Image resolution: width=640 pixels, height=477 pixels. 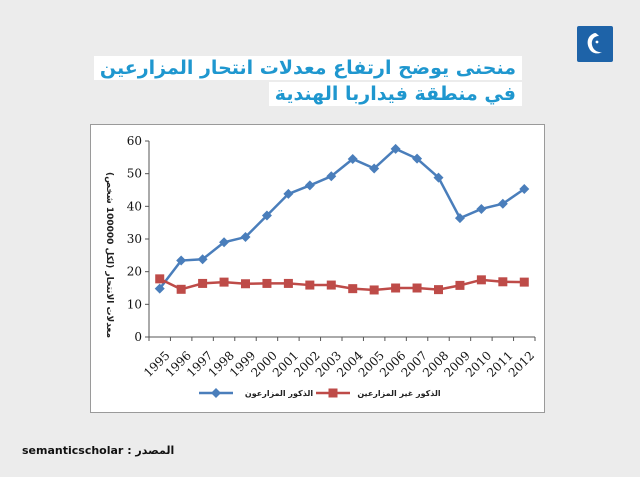 What do you see at coordinates (134, 304) in the screenshot?
I see `y-tick-label: 10` at bounding box center [134, 304].